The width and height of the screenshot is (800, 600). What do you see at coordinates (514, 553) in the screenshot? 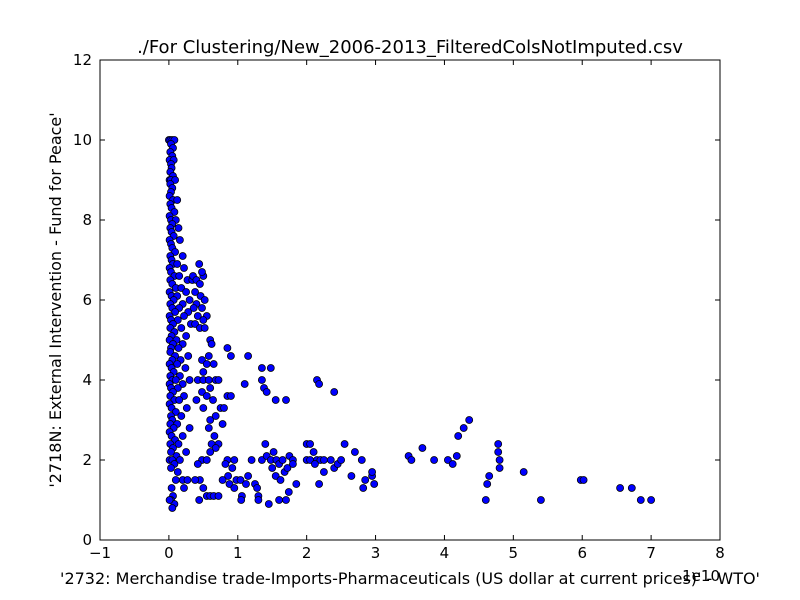
I see `x-tick-label: 5` at bounding box center [514, 553].